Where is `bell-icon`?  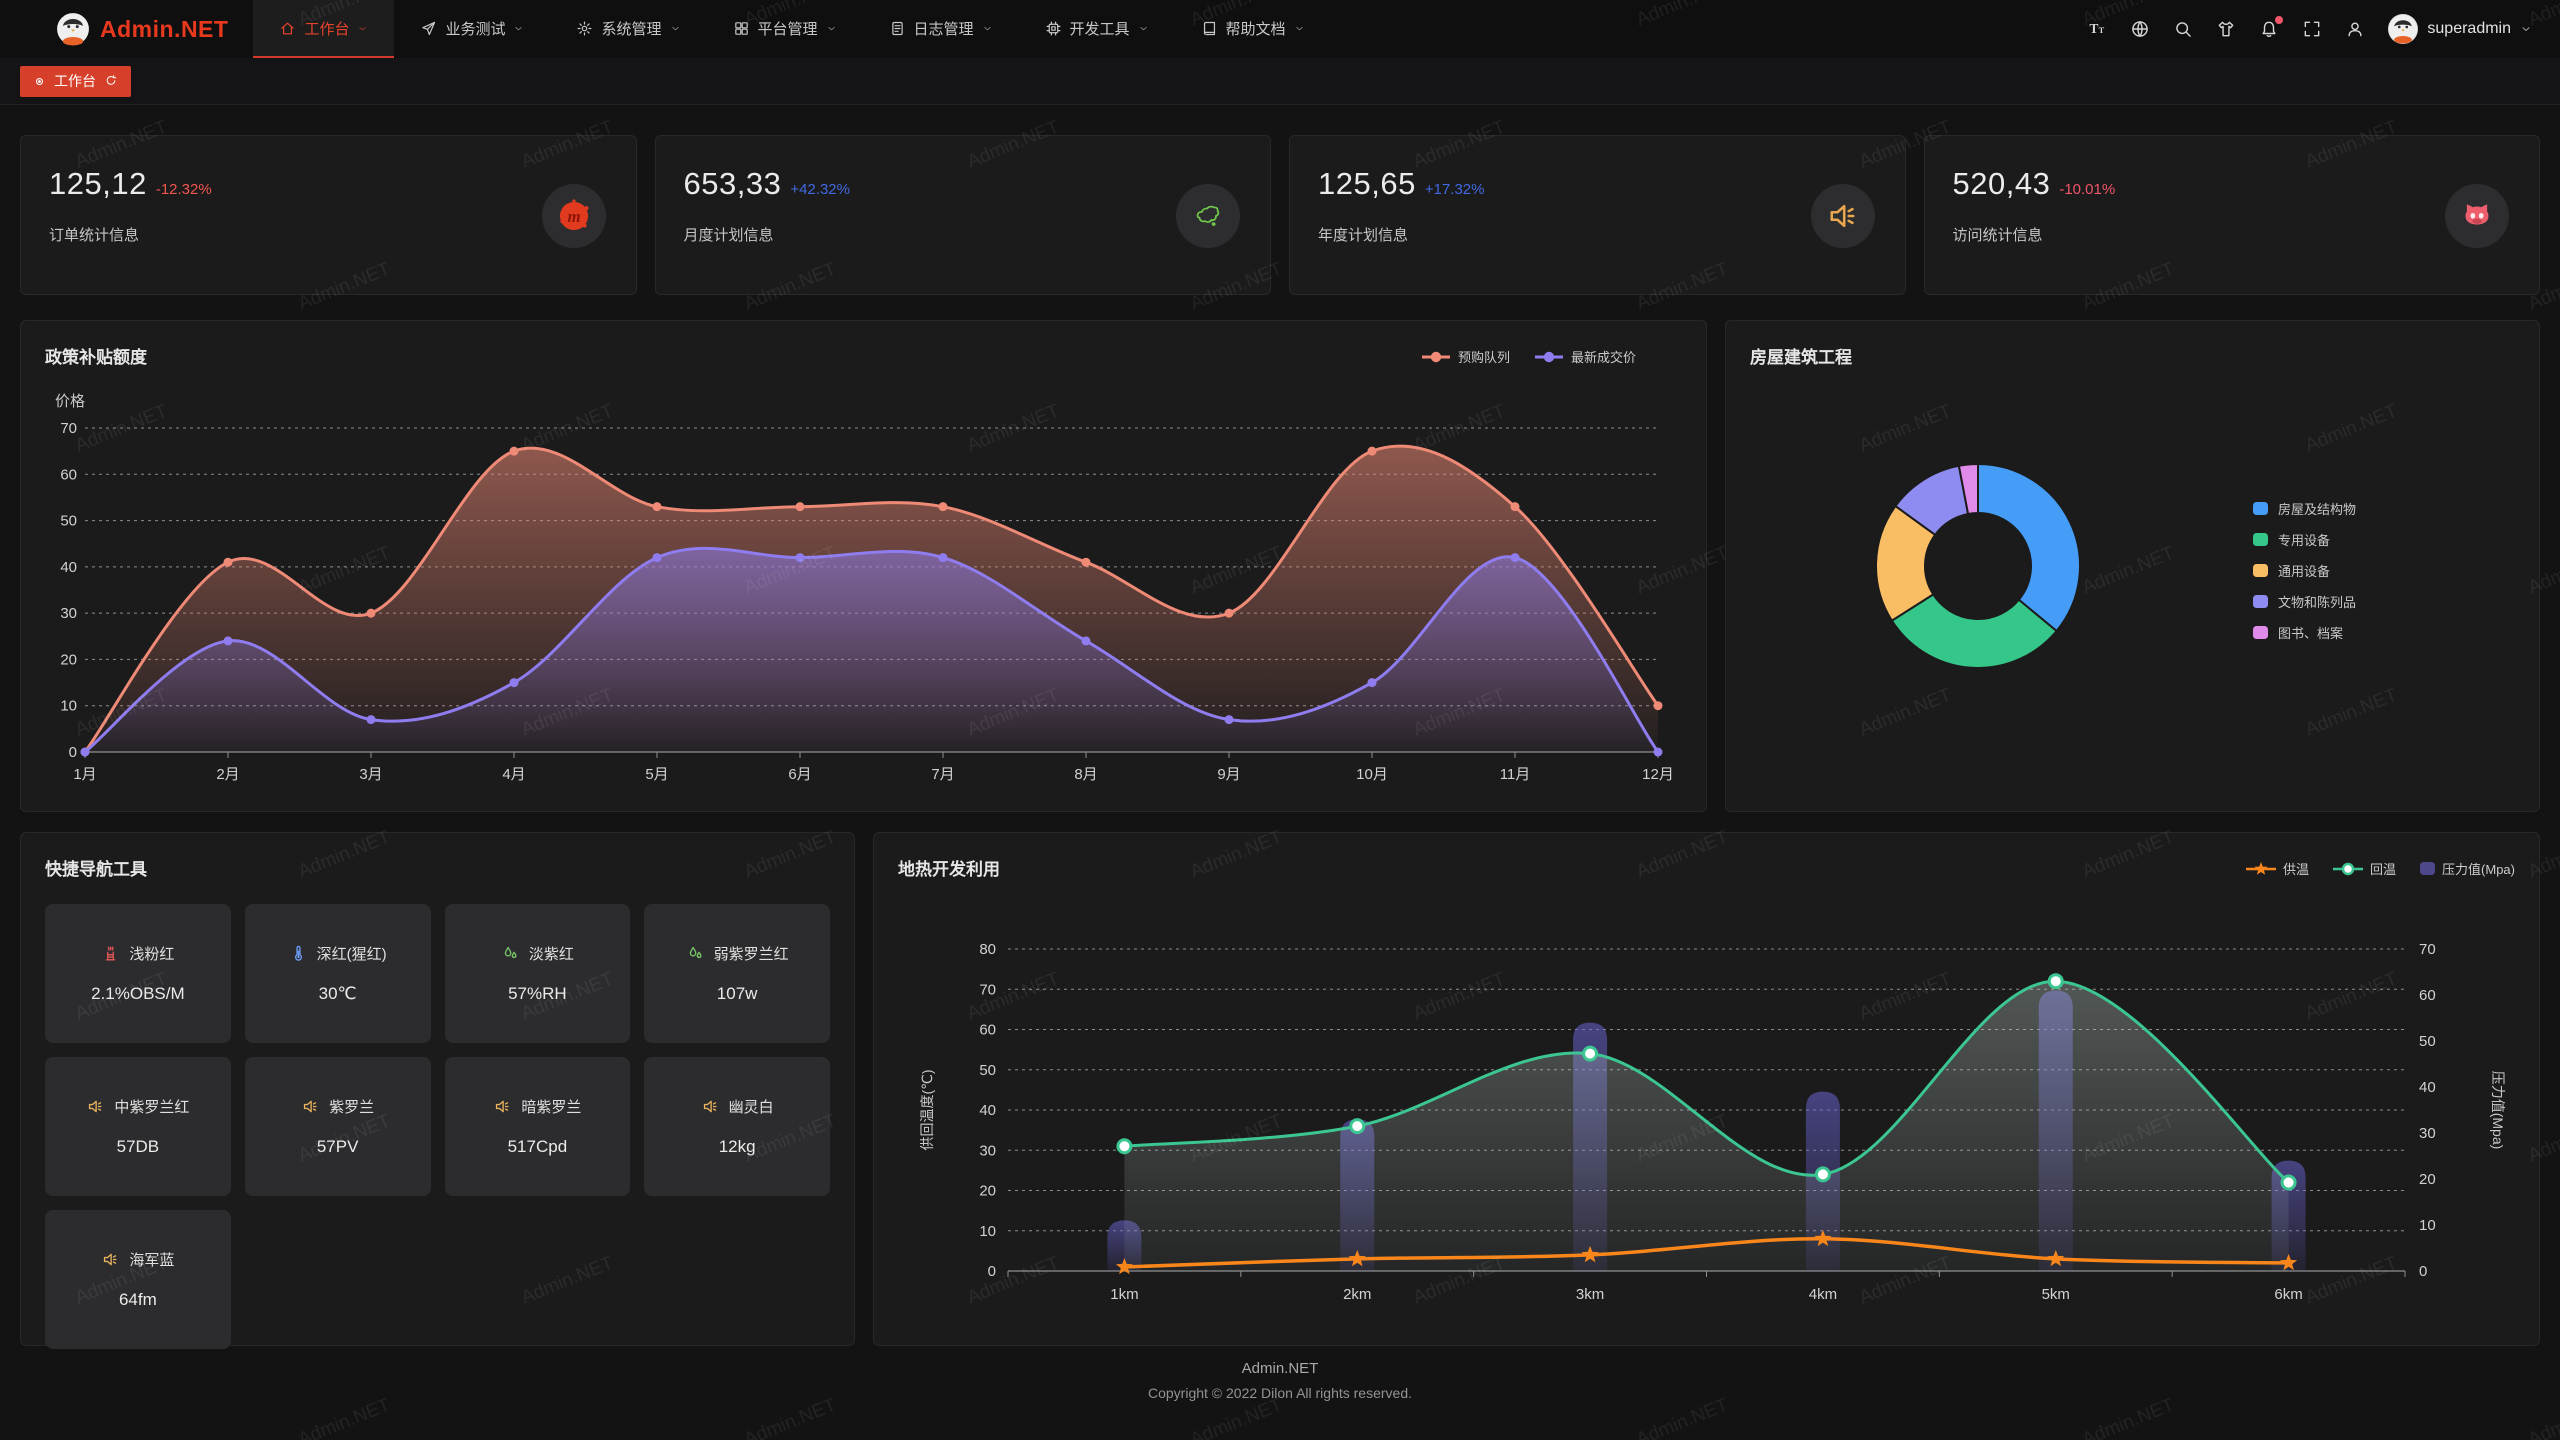 bell-icon is located at coordinates (2271, 27).